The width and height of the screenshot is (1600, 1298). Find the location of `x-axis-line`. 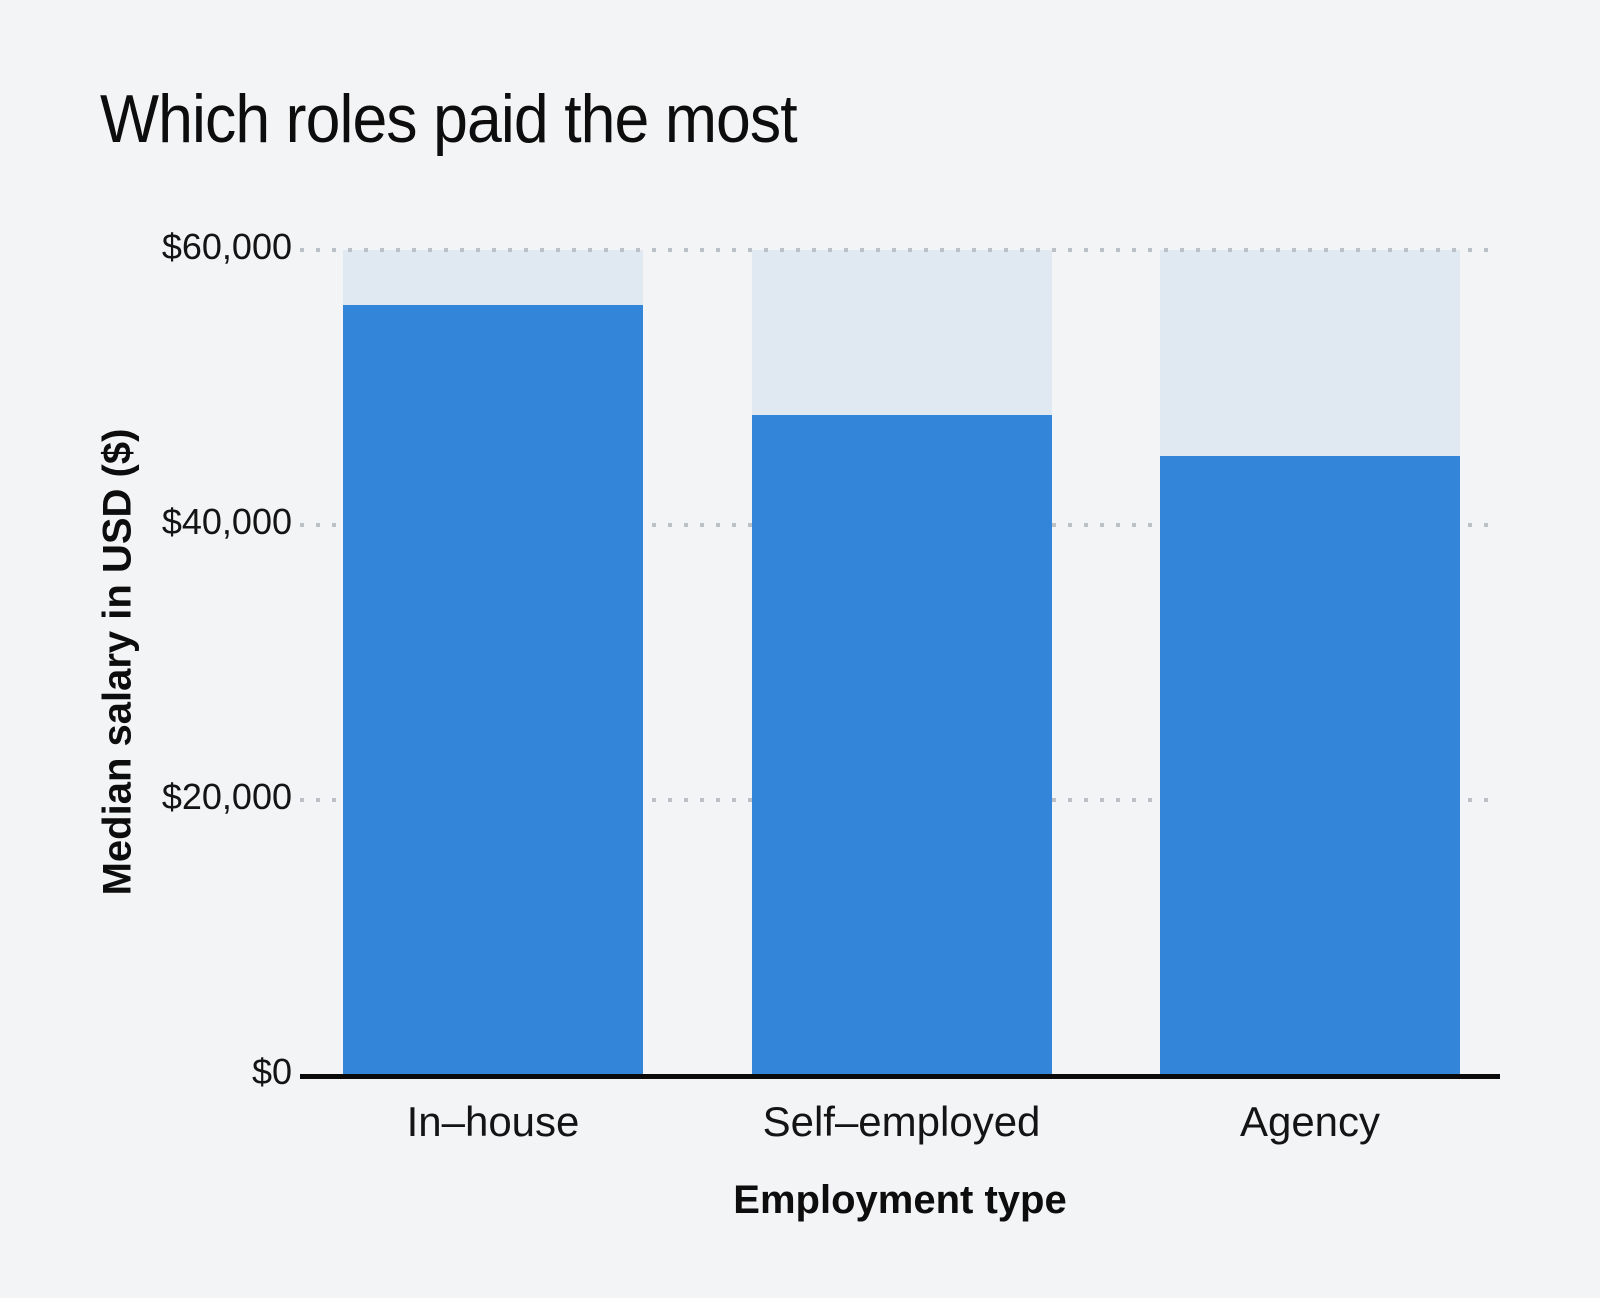

x-axis-line is located at coordinates (900, 1076).